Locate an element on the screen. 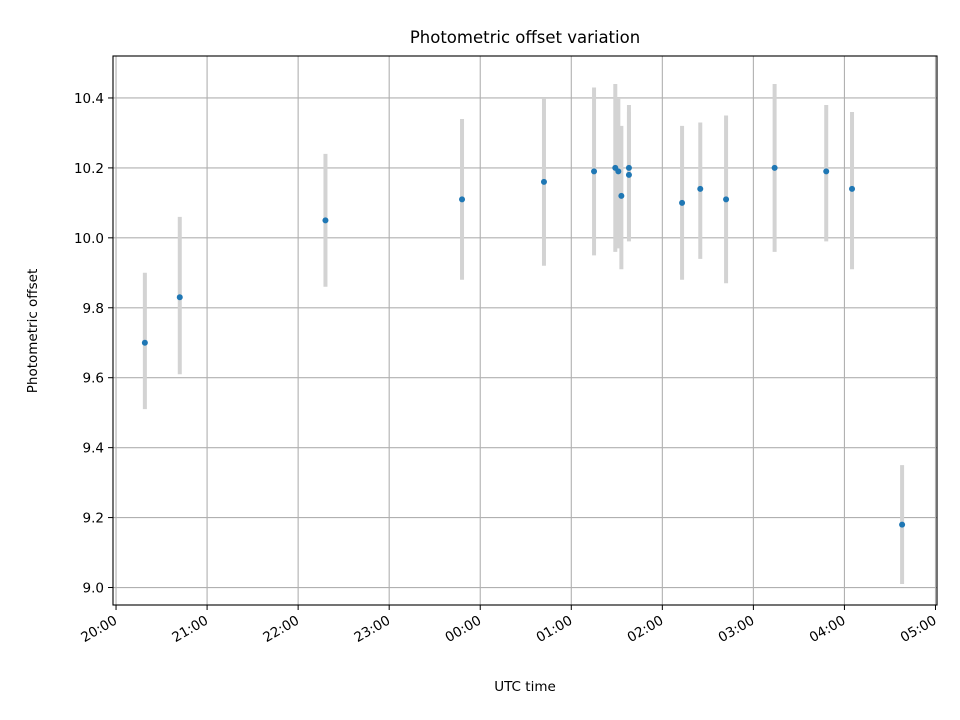  y-axis-ticks: 9.0 9.2 9.4 9.6 9.8 10.0 10.2 10.4 is located at coordinates (93, 344).